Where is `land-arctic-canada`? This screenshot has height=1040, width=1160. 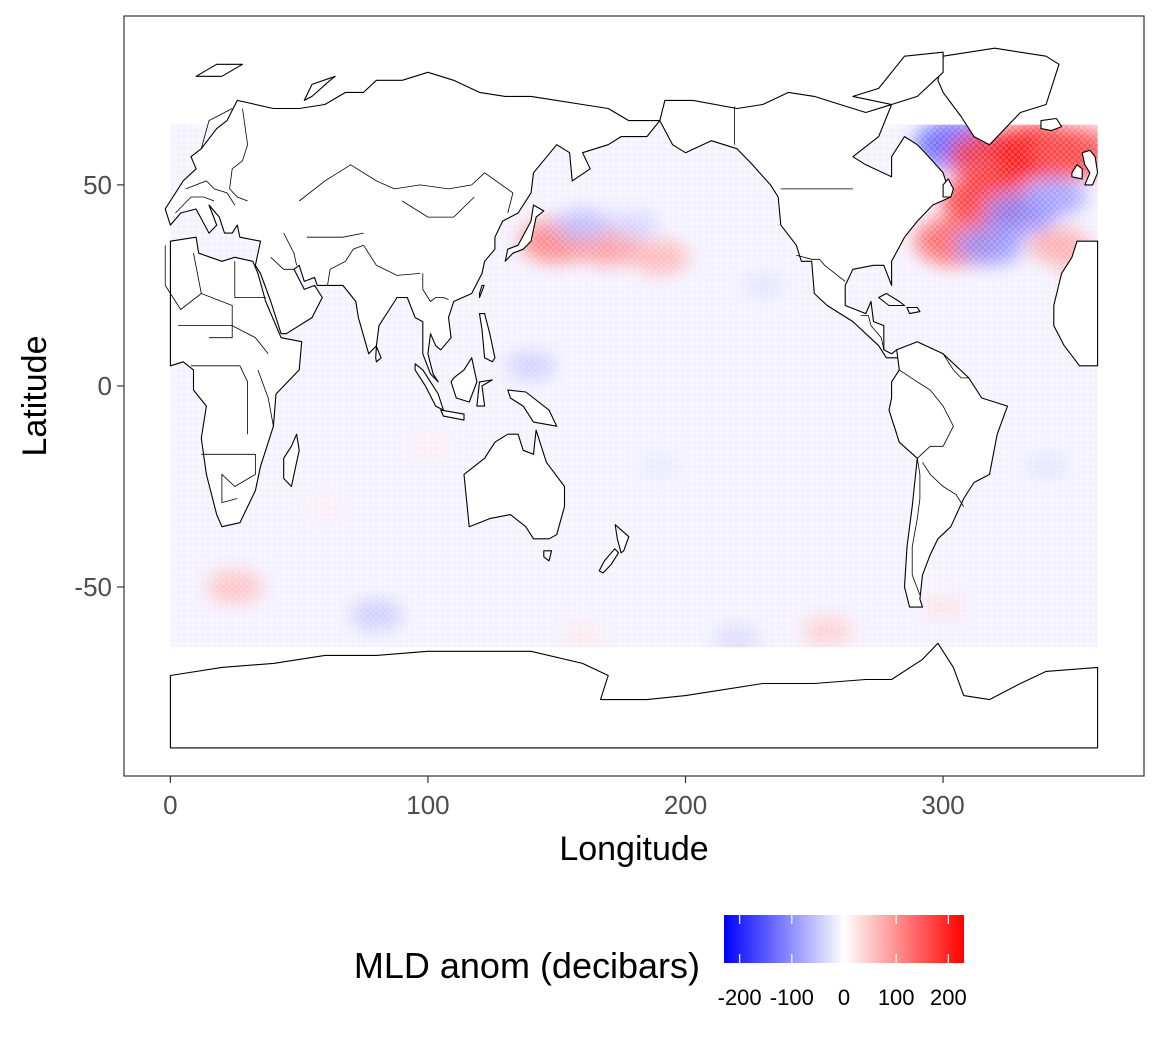 land-arctic-canada is located at coordinates (898, 78).